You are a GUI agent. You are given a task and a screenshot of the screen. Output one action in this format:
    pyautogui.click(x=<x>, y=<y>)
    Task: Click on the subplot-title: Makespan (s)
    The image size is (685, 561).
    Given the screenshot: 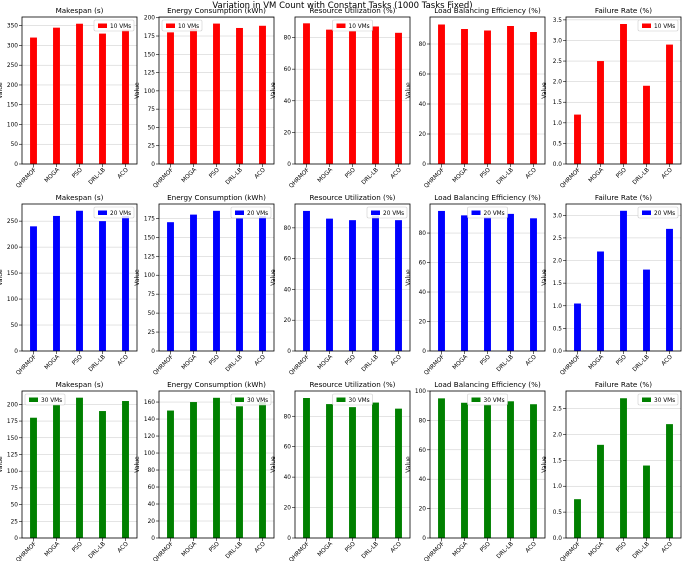 What is the action you would take?
    pyautogui.click(x=80, y=197)
    